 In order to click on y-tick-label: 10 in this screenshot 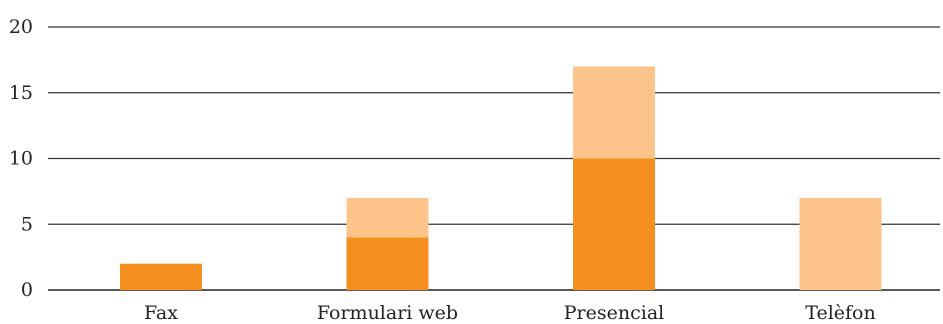, I will do `click(21, 159)`.